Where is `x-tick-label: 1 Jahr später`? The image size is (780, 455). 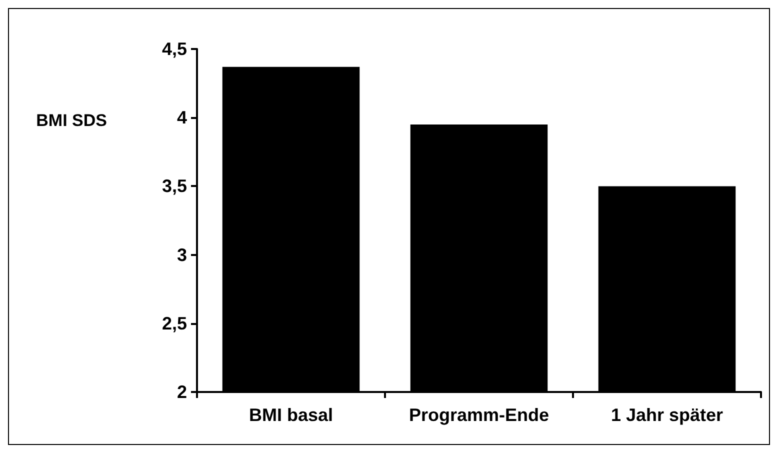
x-tick-label: 1 Jahr später is located at coordinates (667, 415).